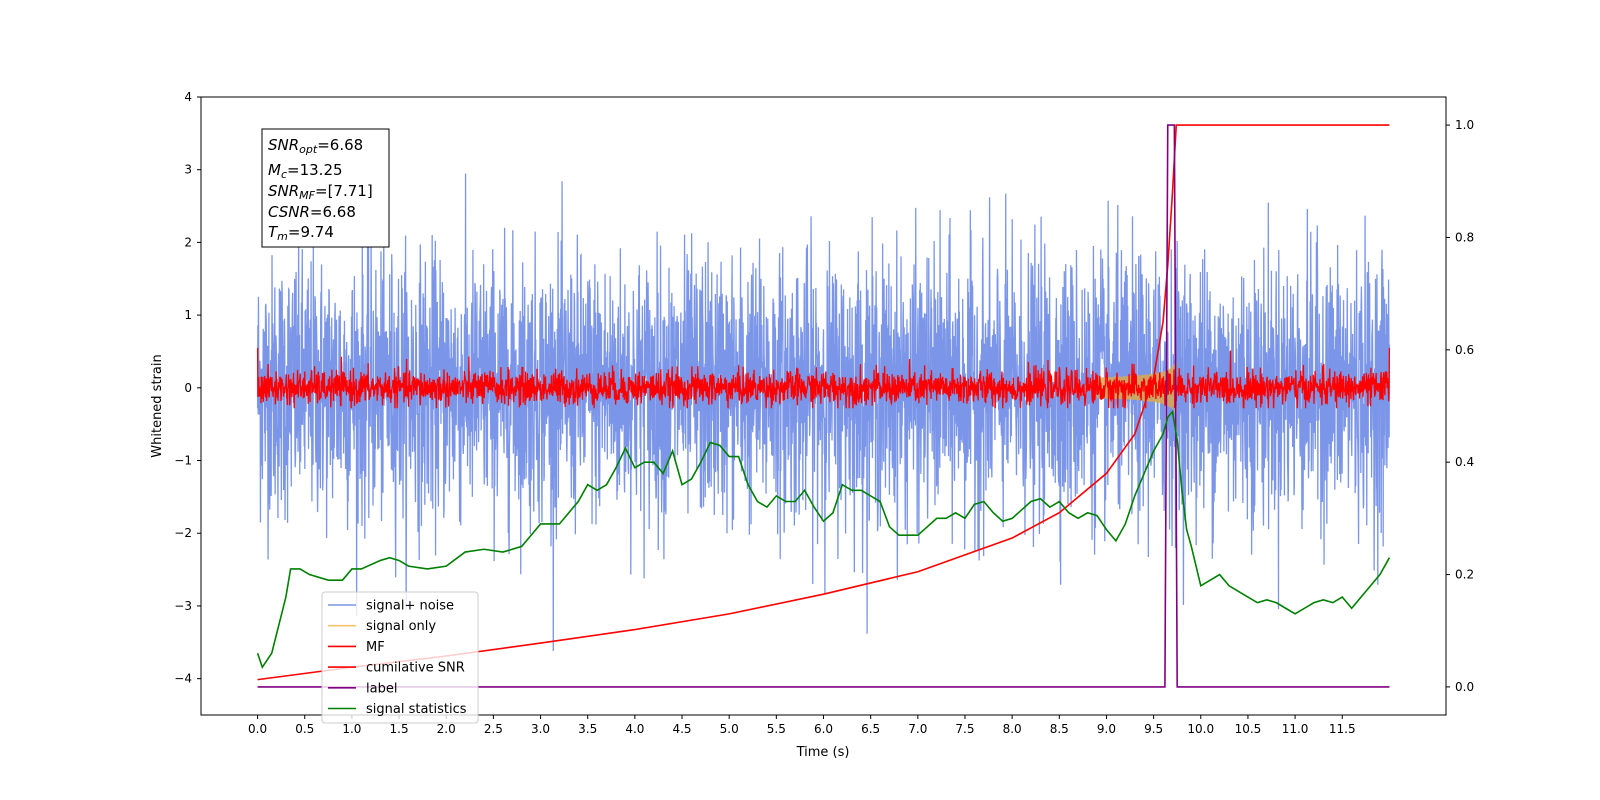 This screenshot has height=800, width=1600. Describe the element at coordinates (320, 192) in the screenshot. I see `info-snr-mf: SNRMF=[7.71]` at that location.